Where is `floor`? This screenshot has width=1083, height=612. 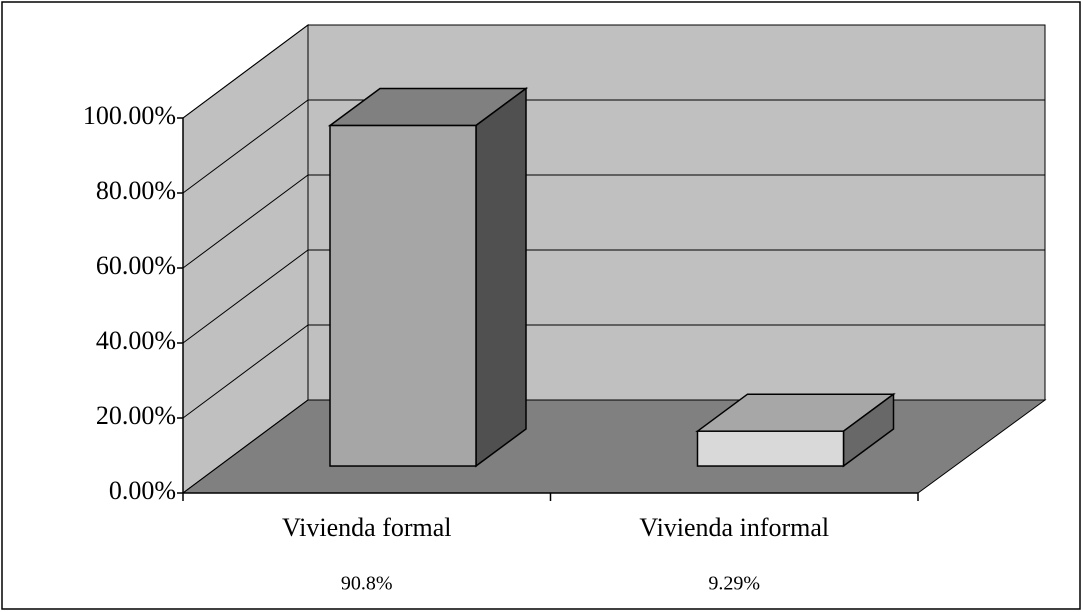 floor is located at coordinates (614, 446).